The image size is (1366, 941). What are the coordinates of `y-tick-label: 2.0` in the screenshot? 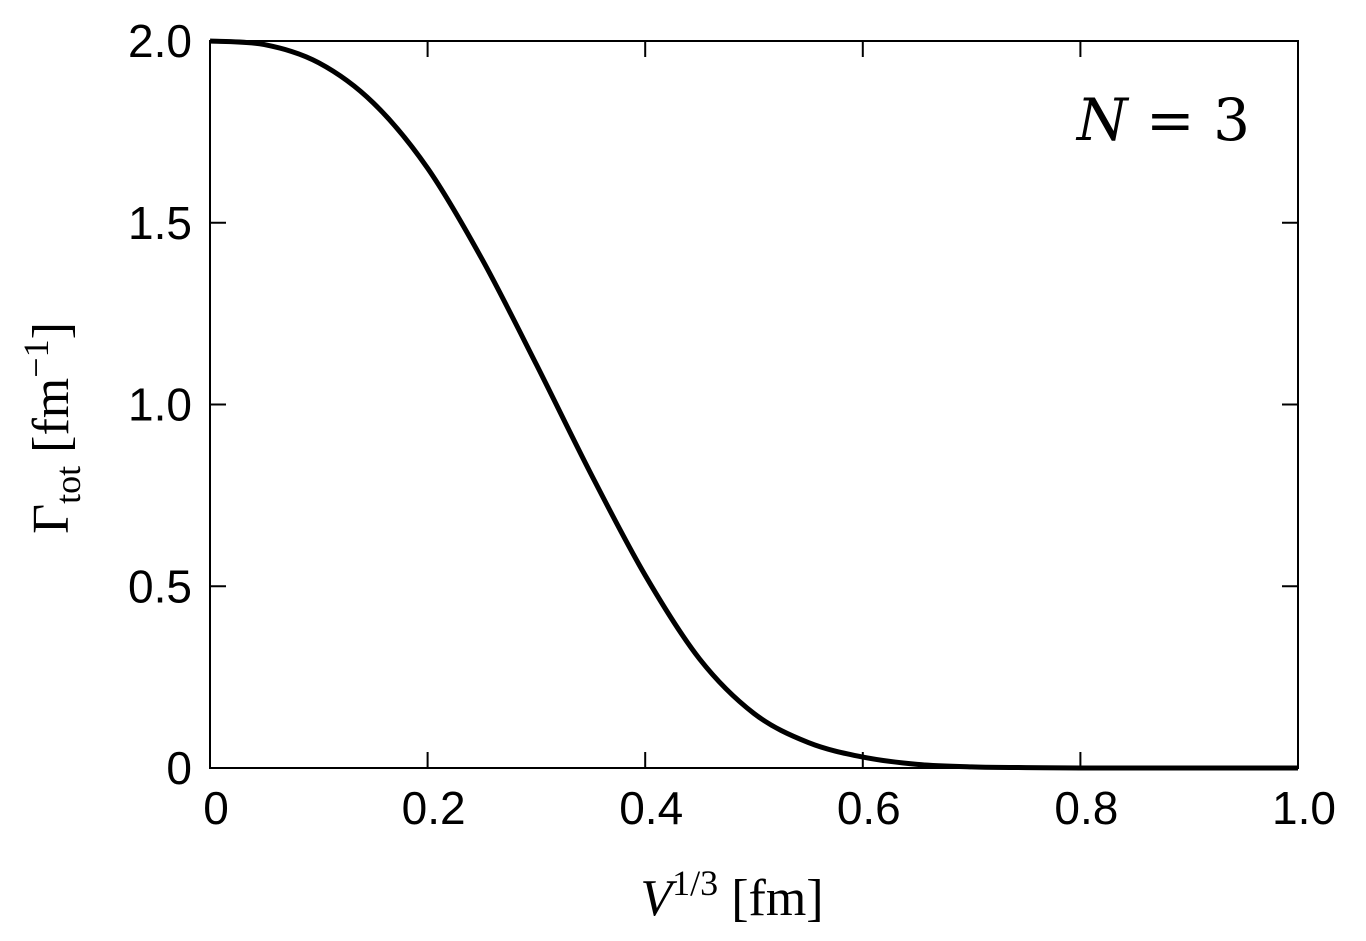 It's located at (160, 41).